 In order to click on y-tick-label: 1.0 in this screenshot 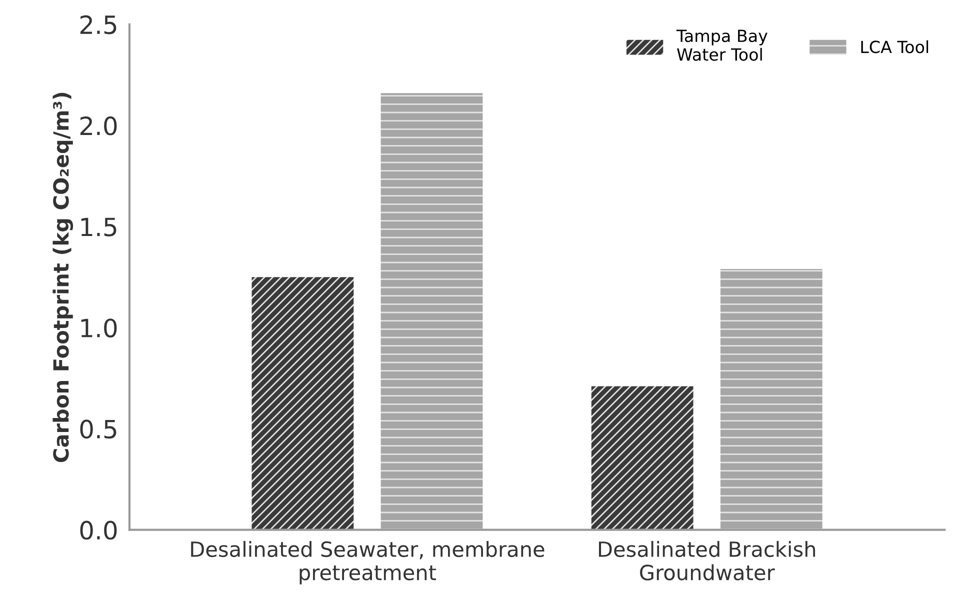, I will do `click(99, 328)`.